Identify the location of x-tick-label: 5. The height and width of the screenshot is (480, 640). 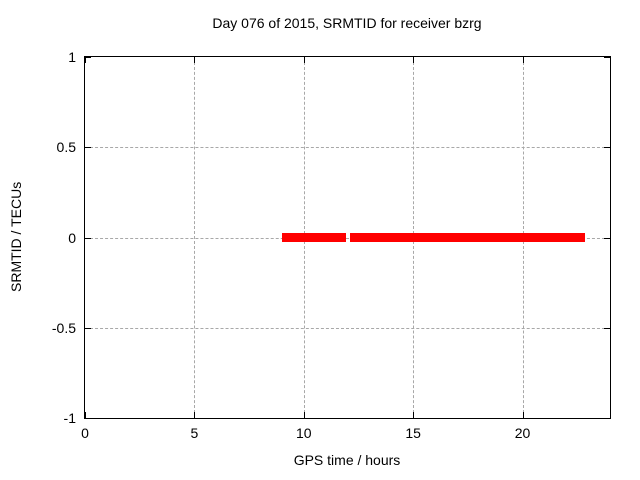
(194, 433).